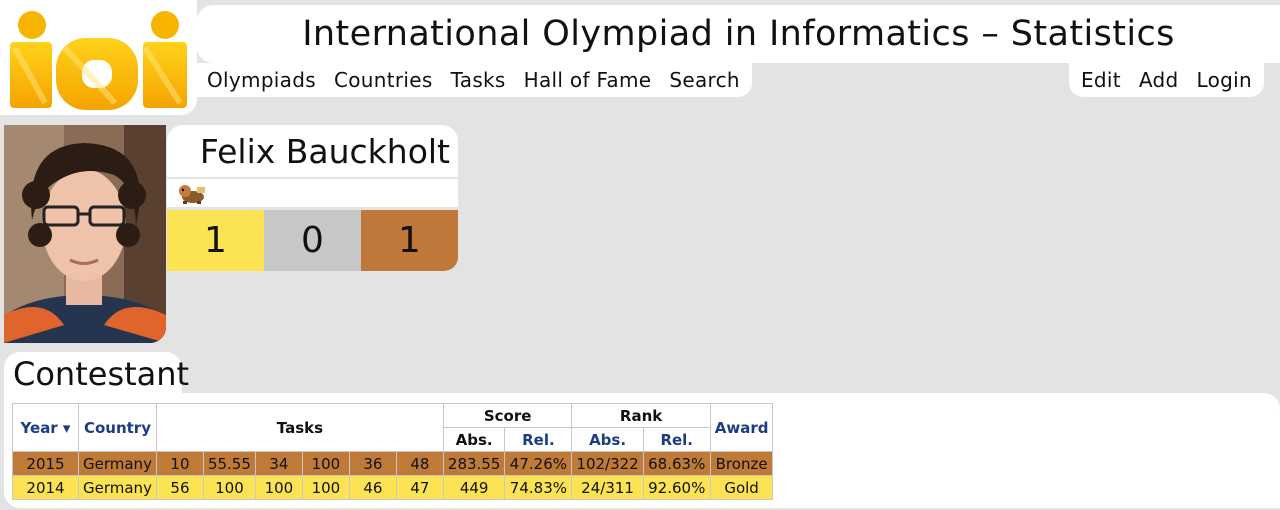  I want to click on country-header: Country, so click(117, 427).